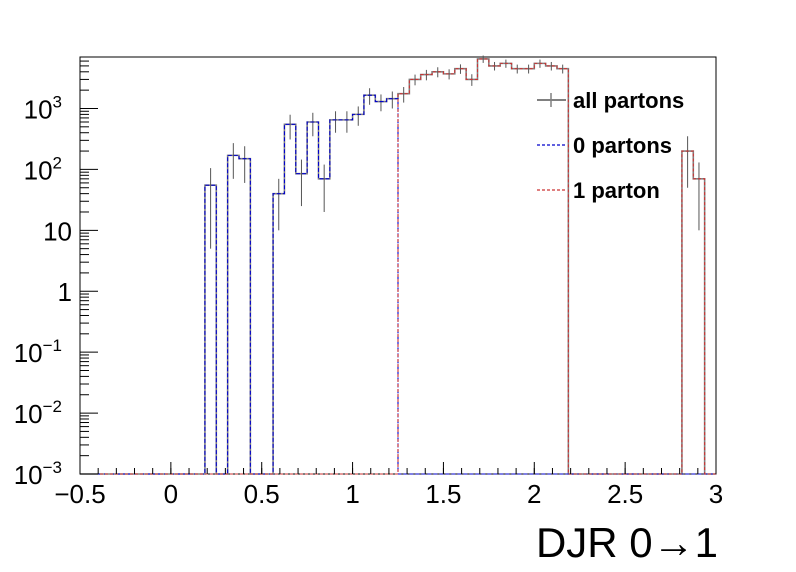 The width and height of the screenshot is (796, 572). I want to click on y-tick-label: 10², so click(43, 169).